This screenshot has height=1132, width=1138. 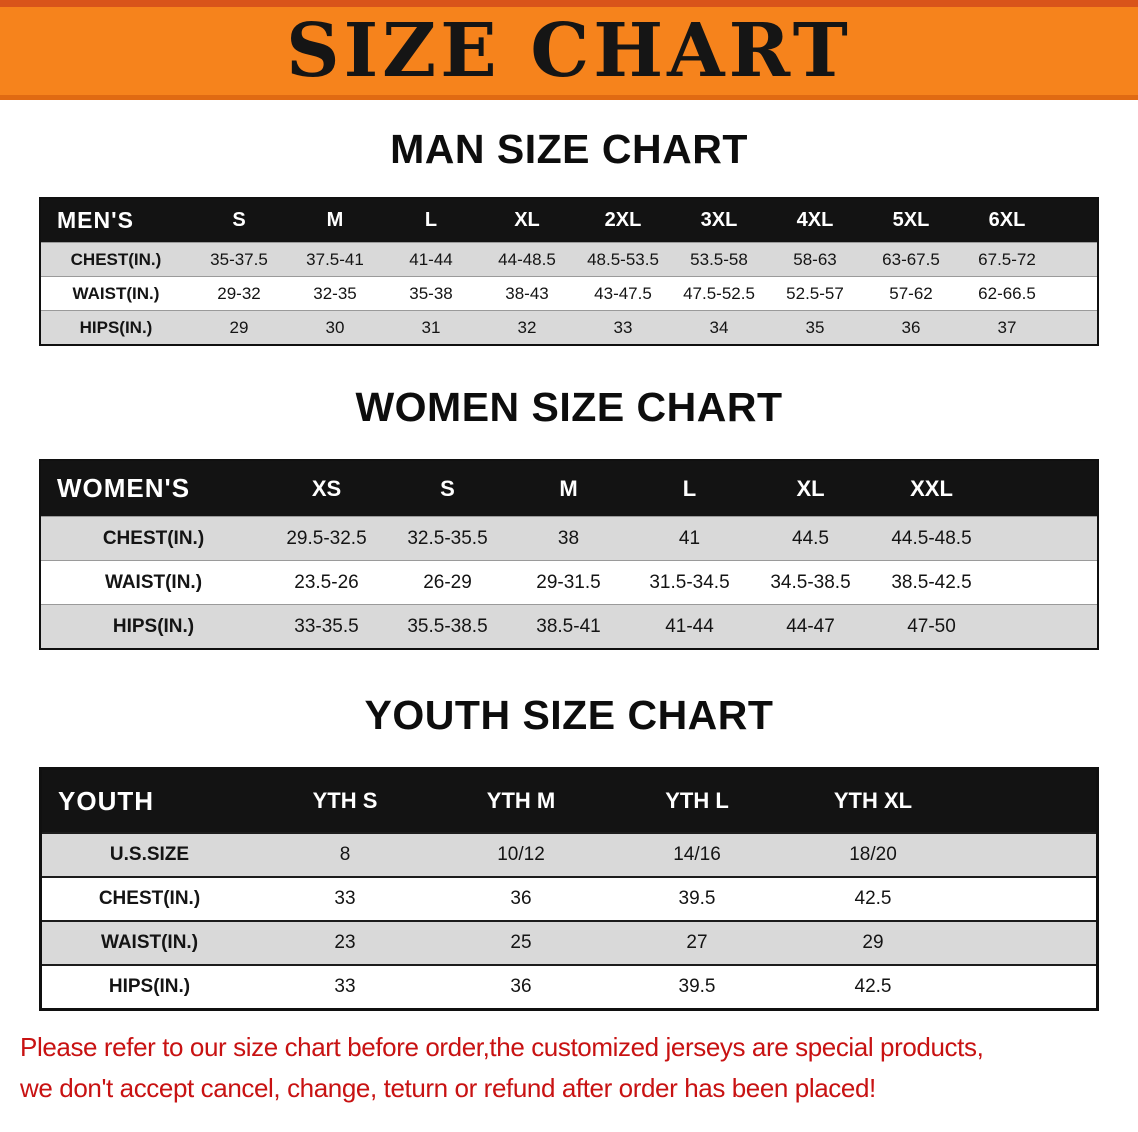 What do you see at coordinates (239, 220) in the screenshot?
I see `men-size-header-cell: S` at bounding box center [239, 220].